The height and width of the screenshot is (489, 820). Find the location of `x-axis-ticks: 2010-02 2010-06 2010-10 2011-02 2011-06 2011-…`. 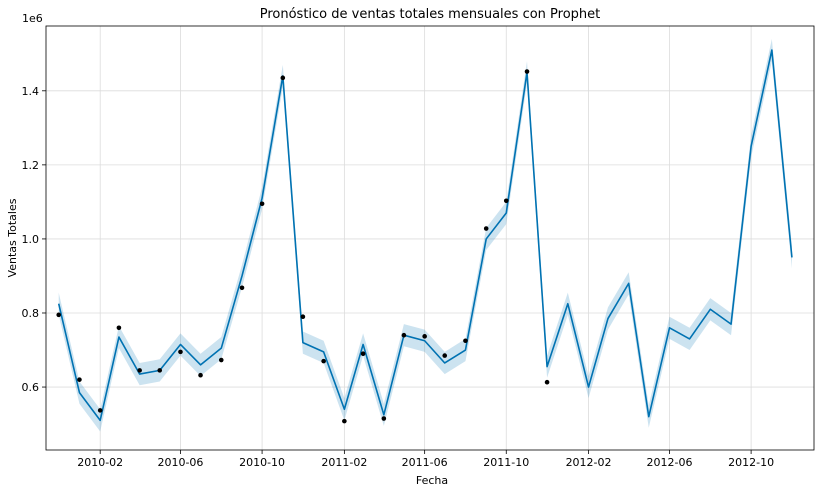

x-axis-ticks: 2010-02 2010-06 2010-10 2011-02 2011-06 2011-… is located at coordinates (425, 459).